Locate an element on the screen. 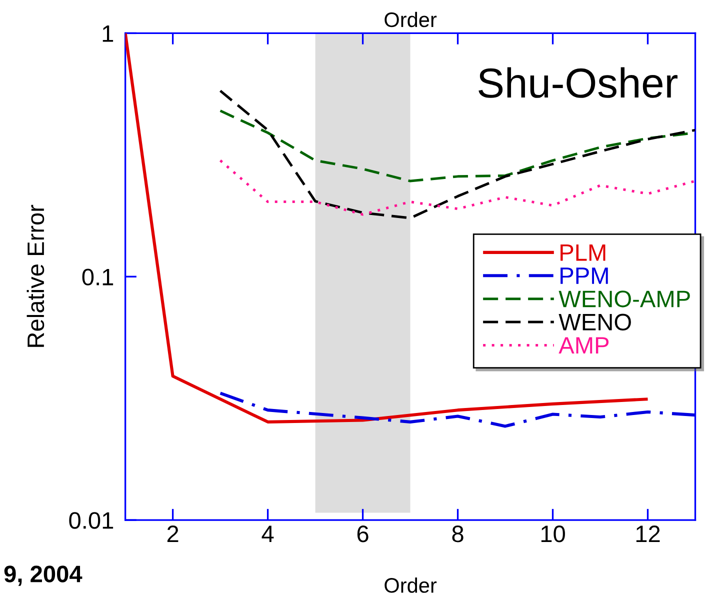 The height and width of the screenshot is (593, 708). legend-label: PLM is located at coordinates (583, 252).